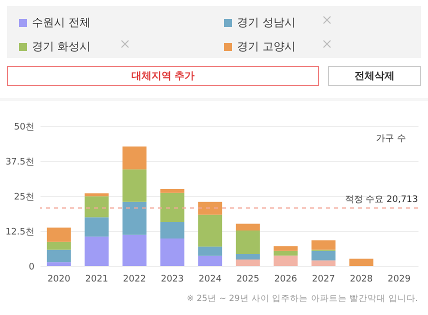 This screenshot has width=428, height=315. What do you see at coordinates (399, 279) in the screenshot?
I see `x-tick-label: 2029` at bounding box center [399, 279].